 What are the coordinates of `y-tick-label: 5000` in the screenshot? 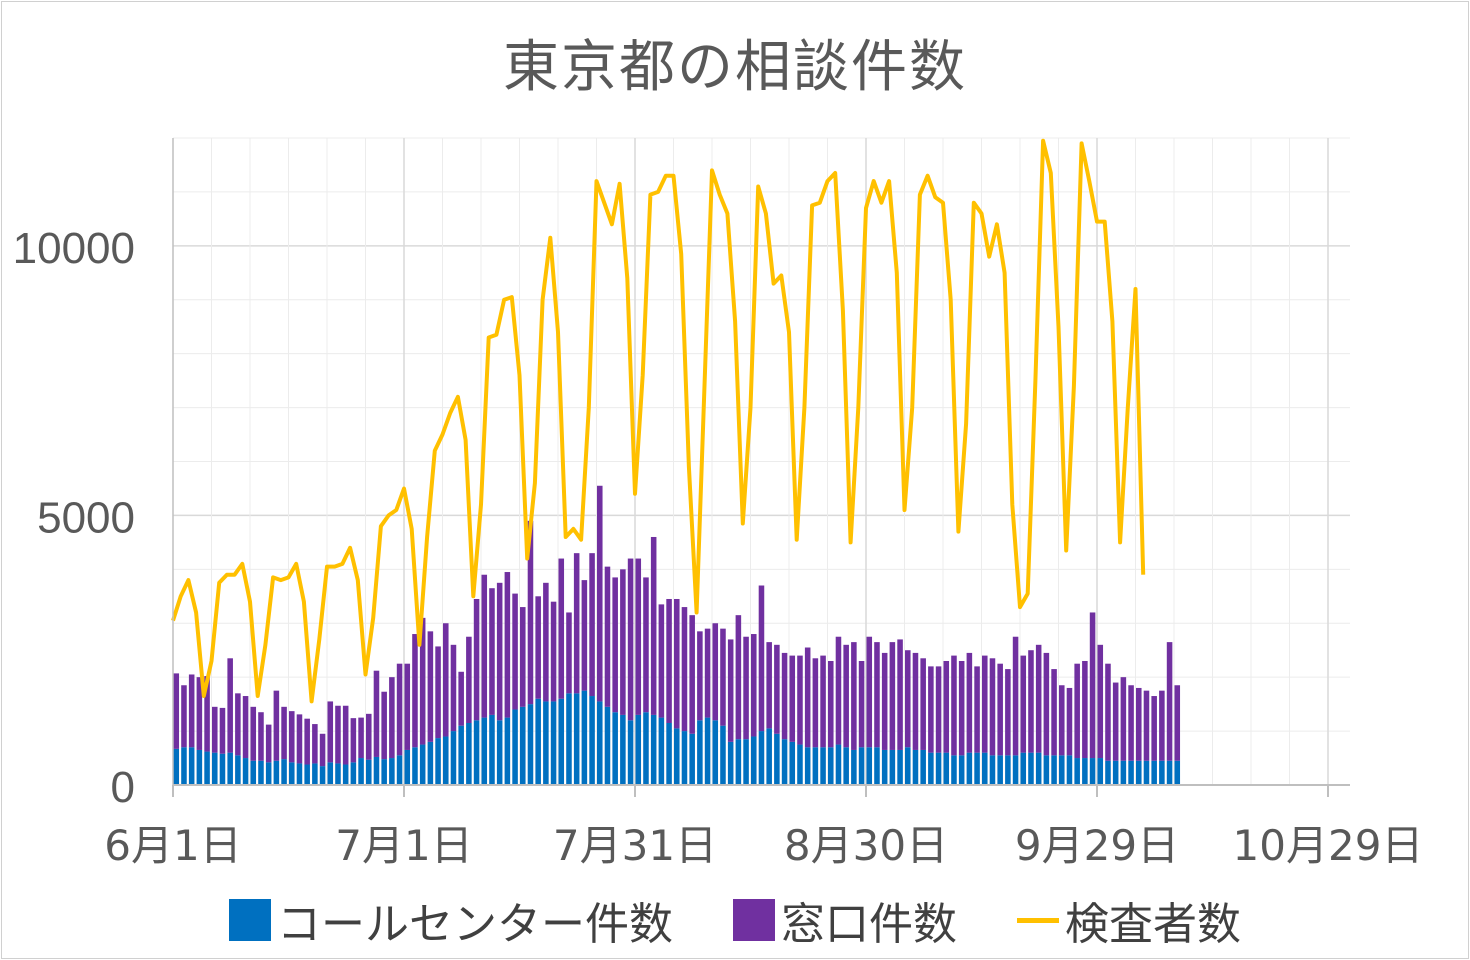 It's located at (86, 517).